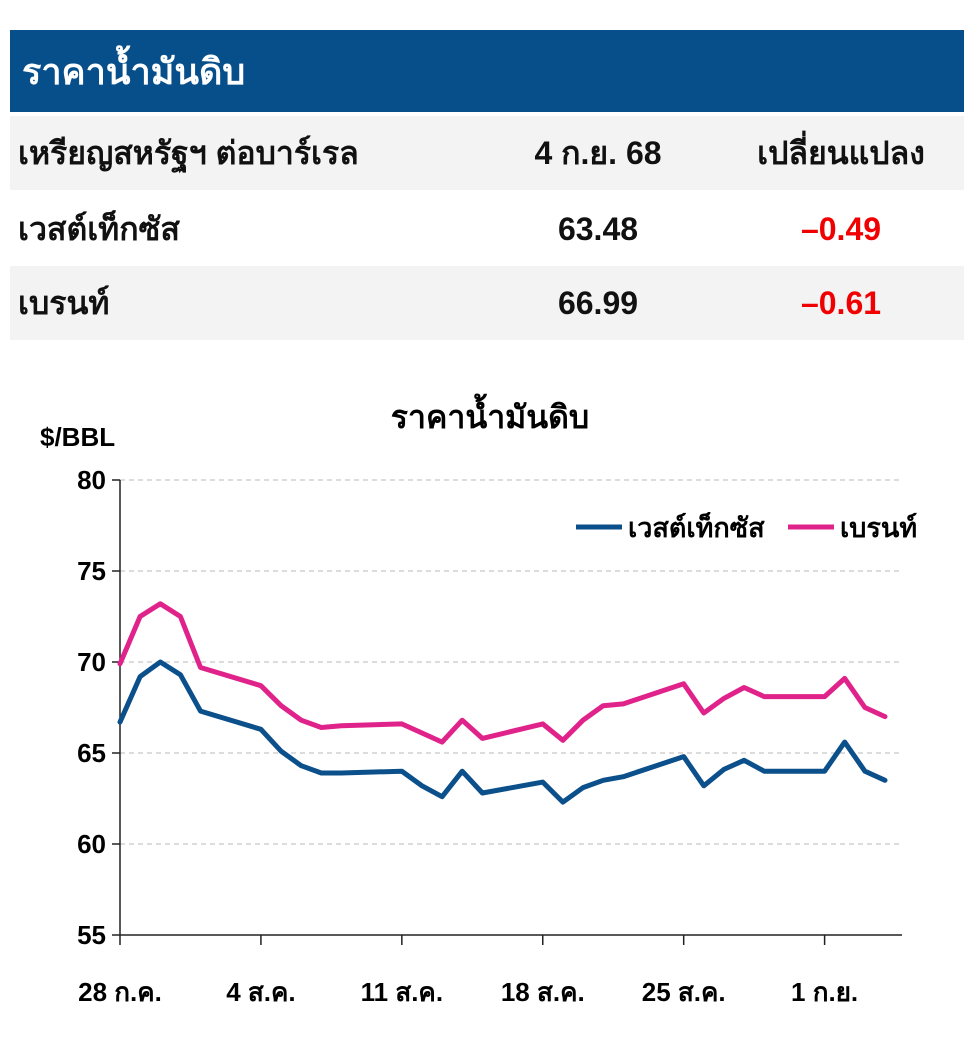 Image resolution: width=964 pixels, height=1041 pixels. I want to click on legend-label: เบรนท์, so click(878, 527).